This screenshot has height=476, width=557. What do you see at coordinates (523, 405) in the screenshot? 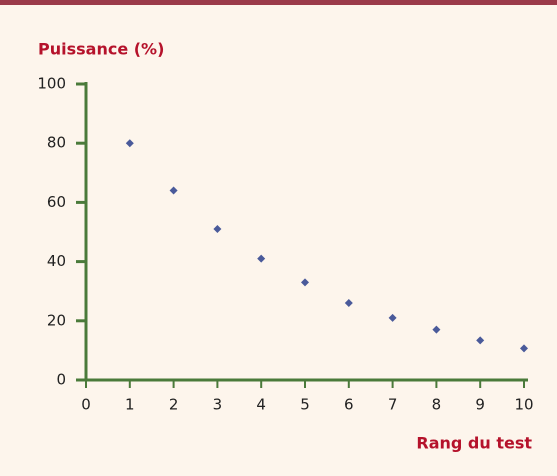
I see `x-tick-label: 10` at bounding box center [523, 405].